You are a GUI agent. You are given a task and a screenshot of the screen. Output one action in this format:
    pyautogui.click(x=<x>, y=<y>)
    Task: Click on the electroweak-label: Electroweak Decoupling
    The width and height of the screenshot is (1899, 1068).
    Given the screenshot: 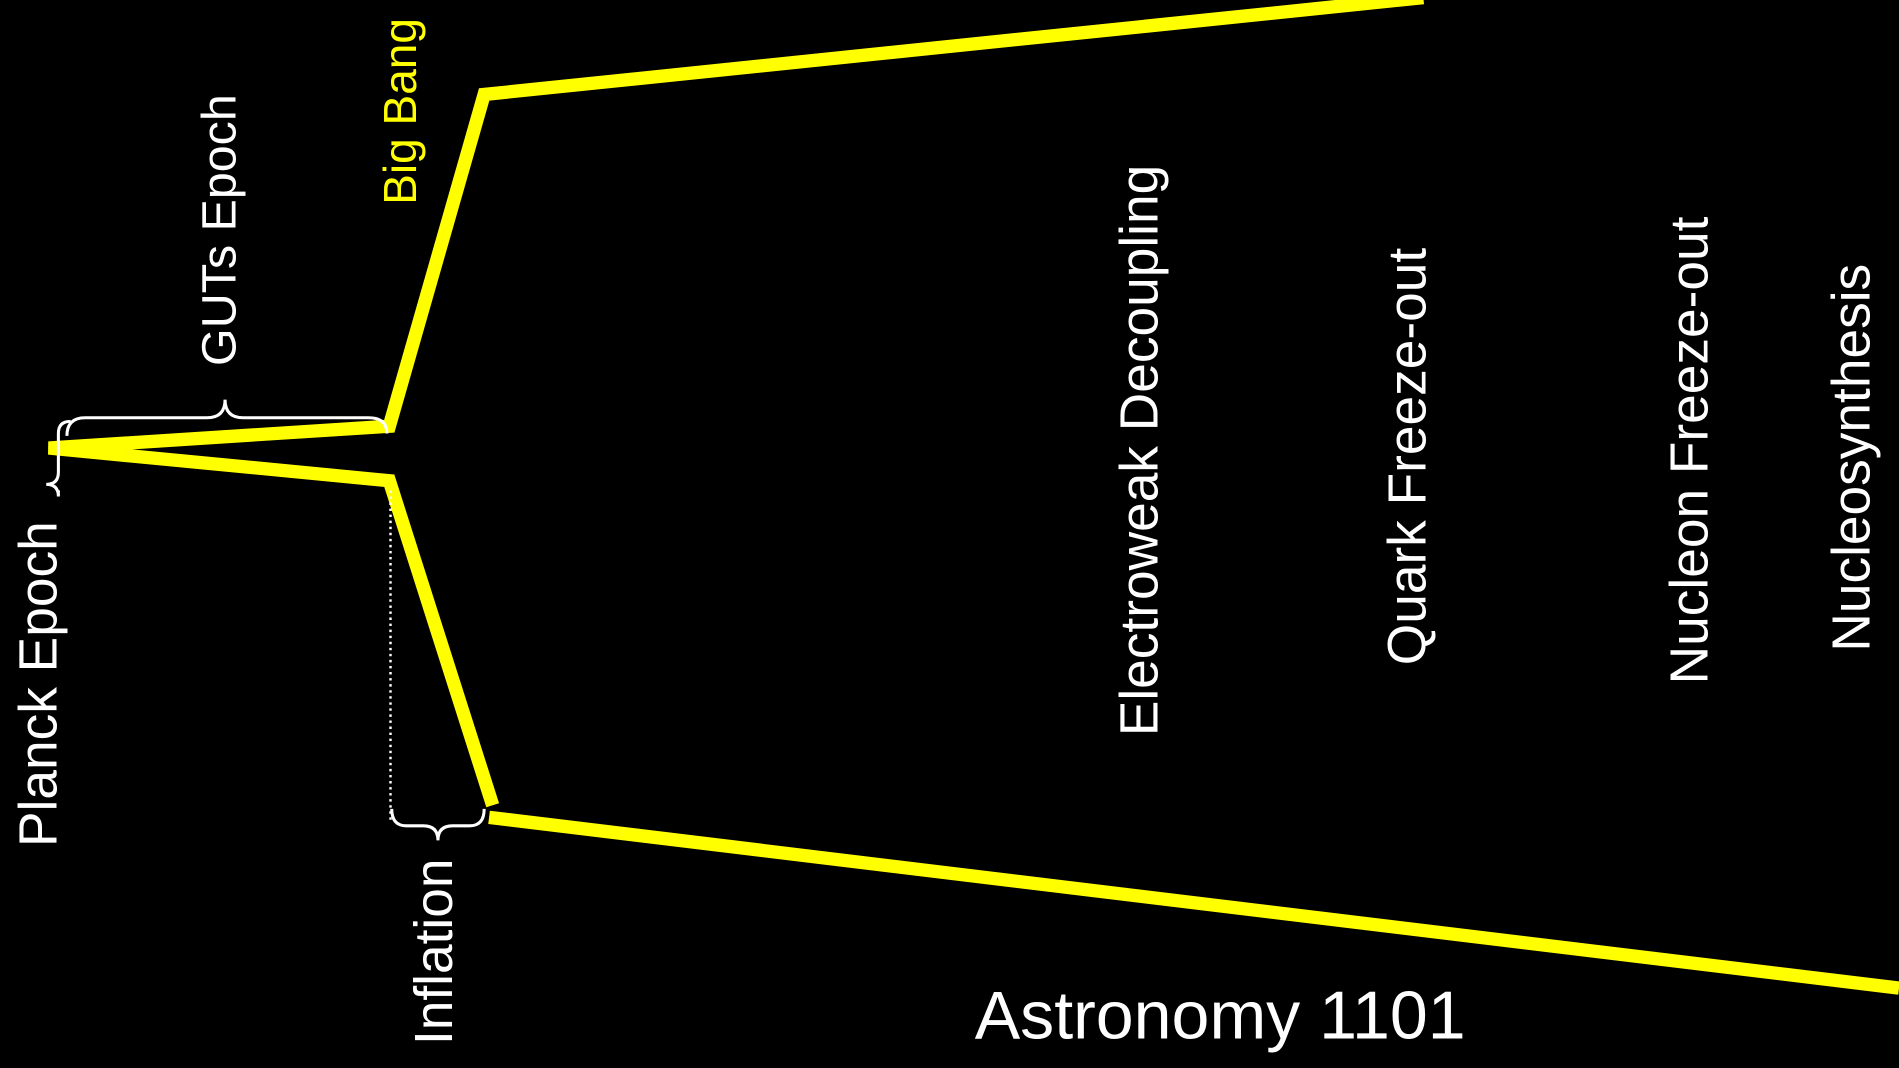 What is the action you would take?
    pyautogui.click(x=1140, y=450)
    